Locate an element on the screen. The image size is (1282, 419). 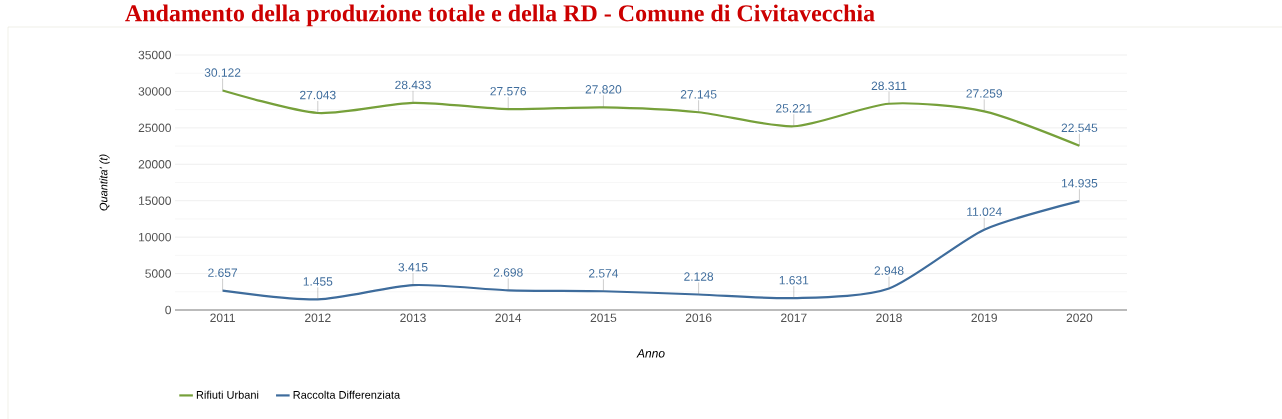
data-label: 30.122 is located at coordinates (222, 72).